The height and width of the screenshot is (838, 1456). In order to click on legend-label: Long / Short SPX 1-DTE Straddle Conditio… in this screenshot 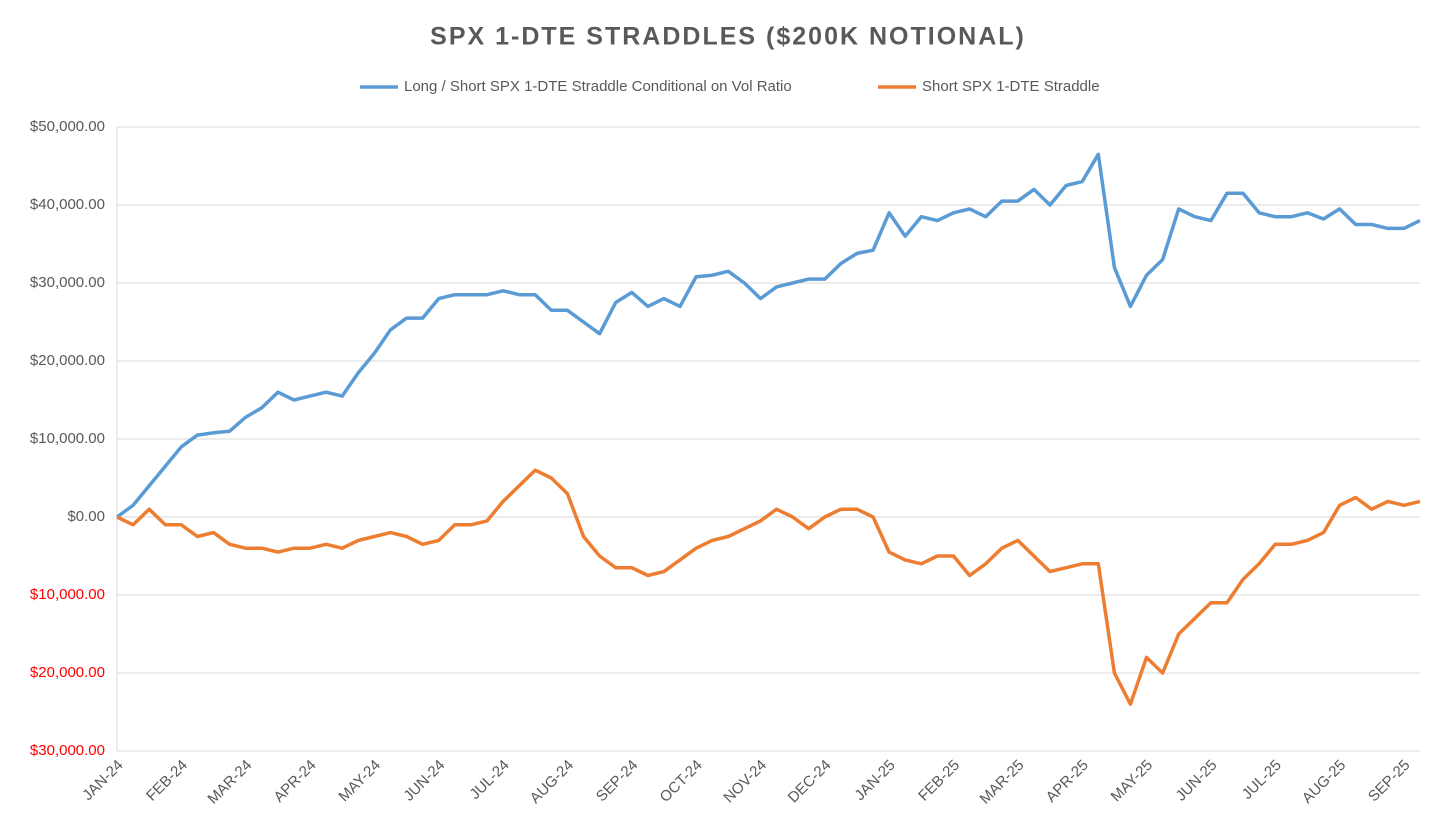, I will do `click(598, 86)`.